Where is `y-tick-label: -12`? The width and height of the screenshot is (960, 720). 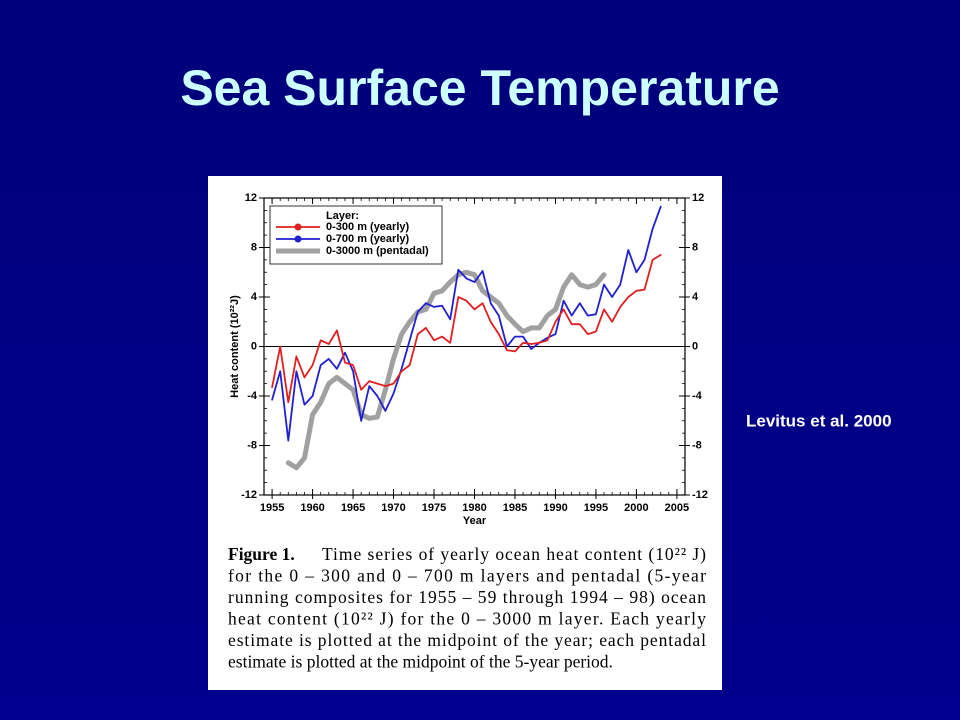 y-tick-label: -12 is located at coordinates (249, 495).